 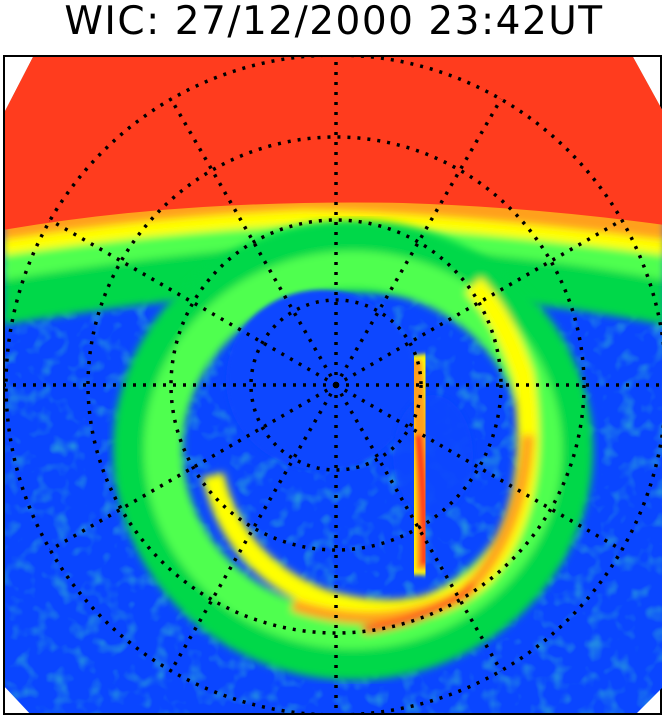 I want to click on polar-cap, so click(x=321, y=380).